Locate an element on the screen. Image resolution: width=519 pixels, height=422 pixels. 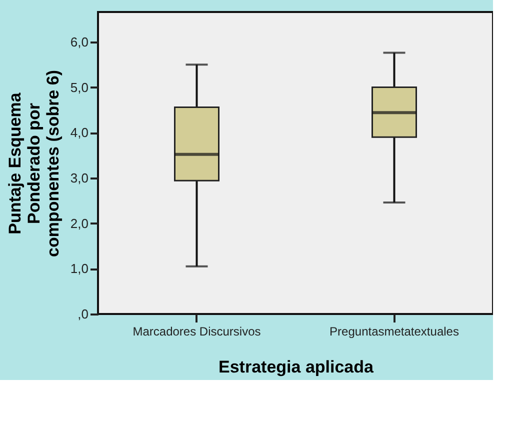
y-tick-label: 2,0 is located at coordinates (79, 223).